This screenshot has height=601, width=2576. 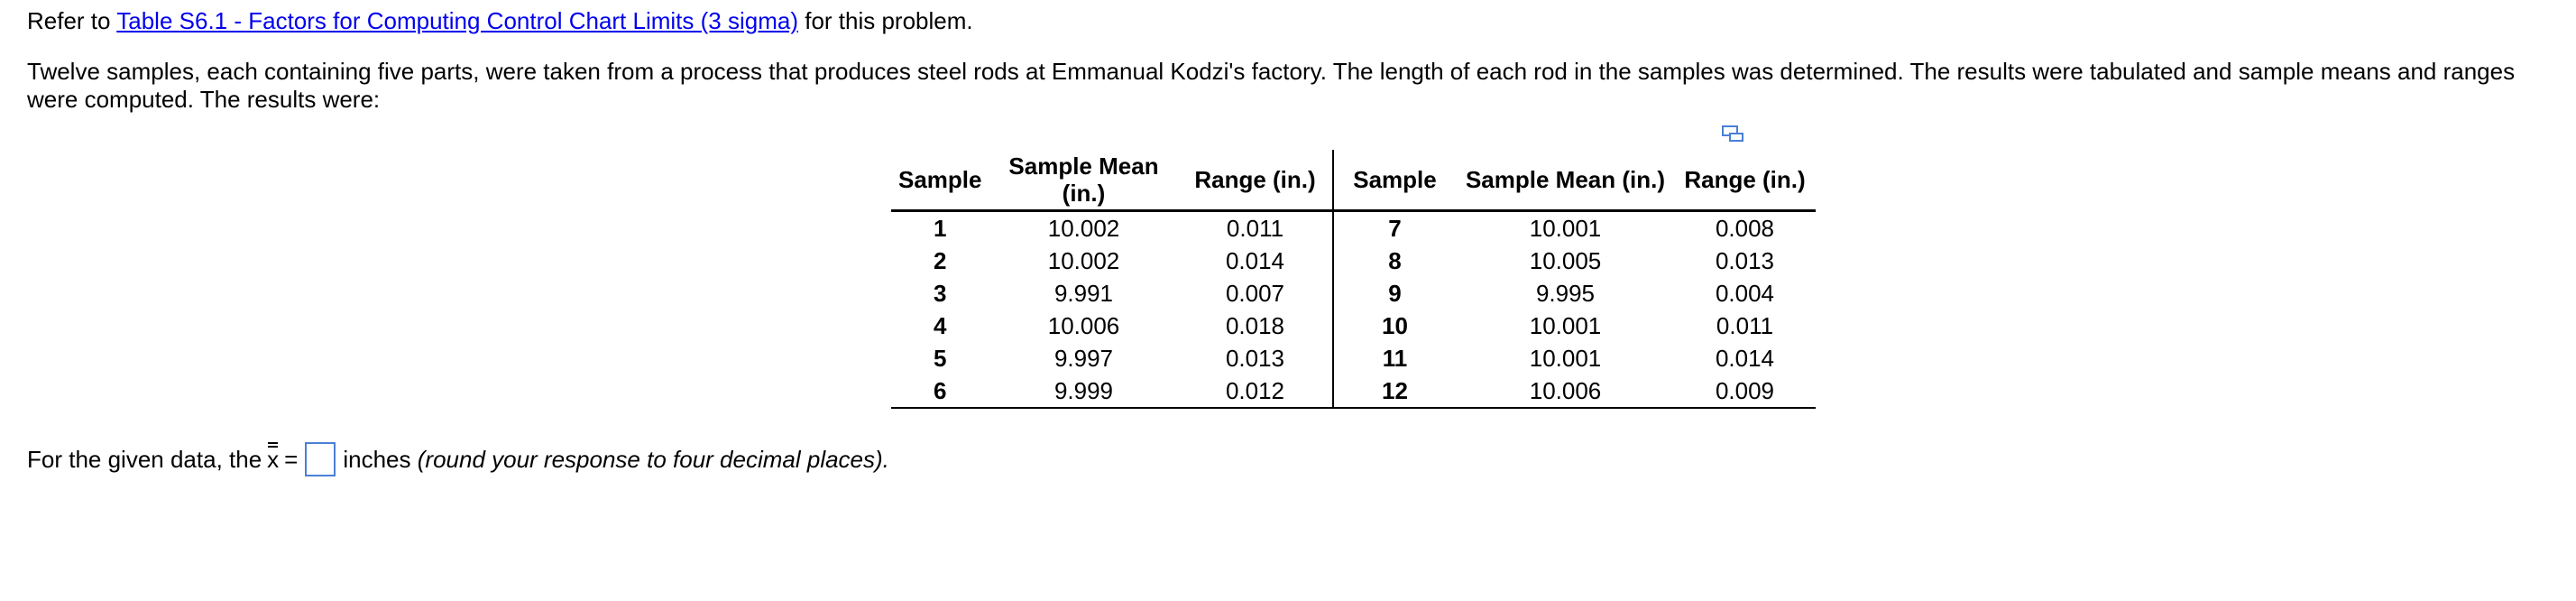 I want to click on table-cell: 0.004, so click(x=1745, y=293).